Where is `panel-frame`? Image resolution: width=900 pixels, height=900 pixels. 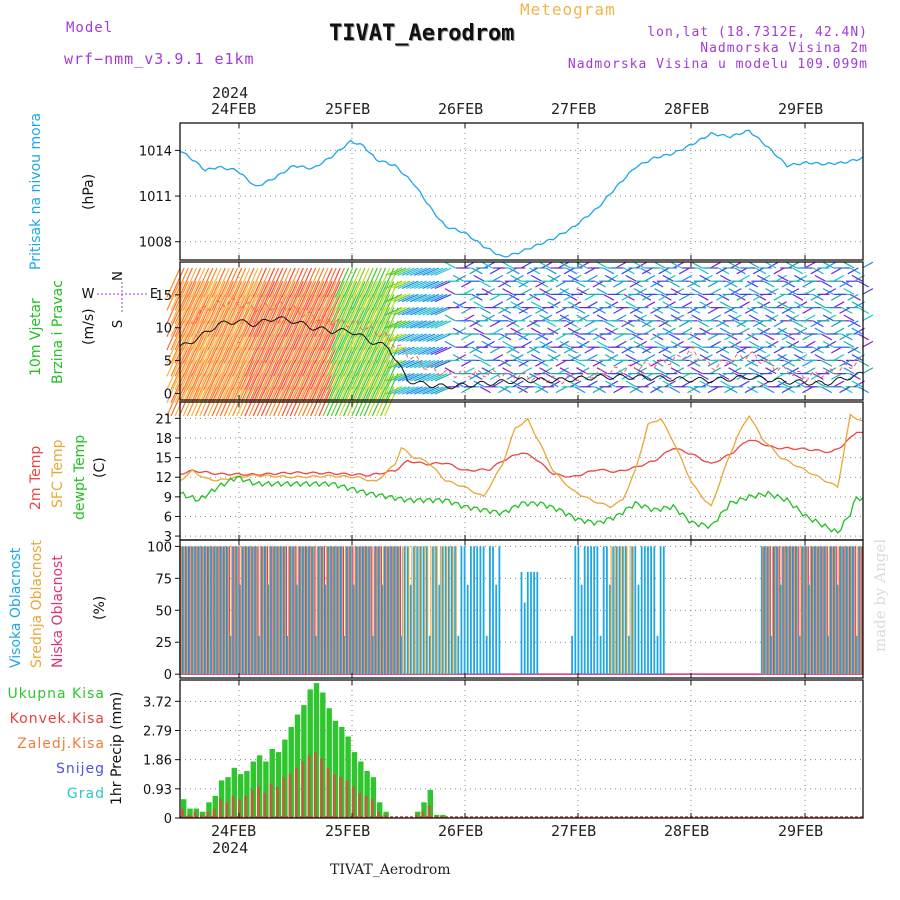
panel-frame is located at coordinates (521, 331).